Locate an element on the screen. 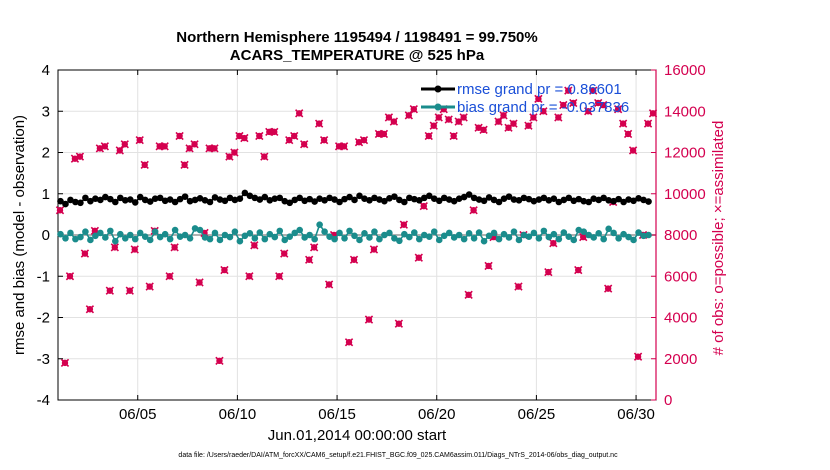  legend-bias-marker is located at coordinates (438, 107).